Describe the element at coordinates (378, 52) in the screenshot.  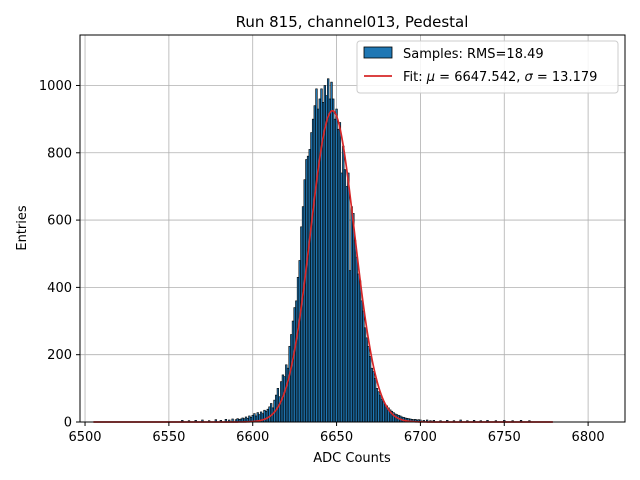
I see `legend-samples-swatch` at that location.